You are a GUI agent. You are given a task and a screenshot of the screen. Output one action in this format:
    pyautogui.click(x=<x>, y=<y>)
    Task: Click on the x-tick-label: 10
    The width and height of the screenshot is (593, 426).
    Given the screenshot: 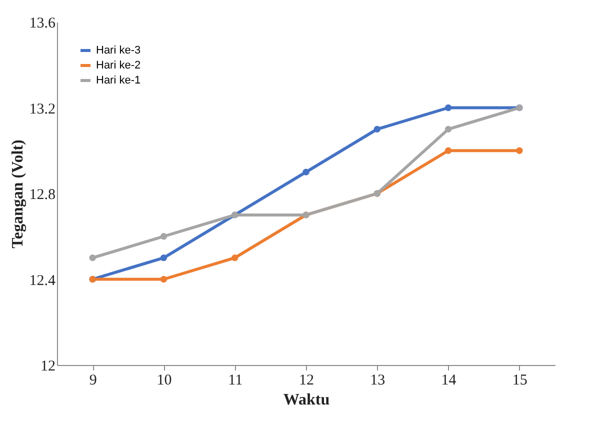 What is the action you would take?
    pyautogui.click(x=164, y=380)
    